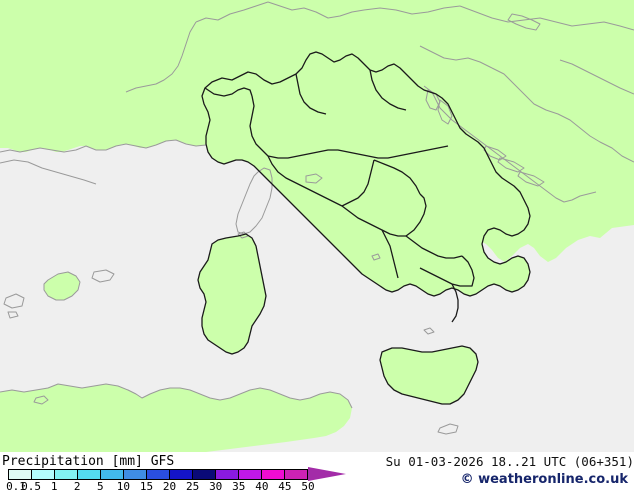  Describe the element at coordinates (239, 485) in the screenshot. I see `colorbar-tick: 35` at that location.